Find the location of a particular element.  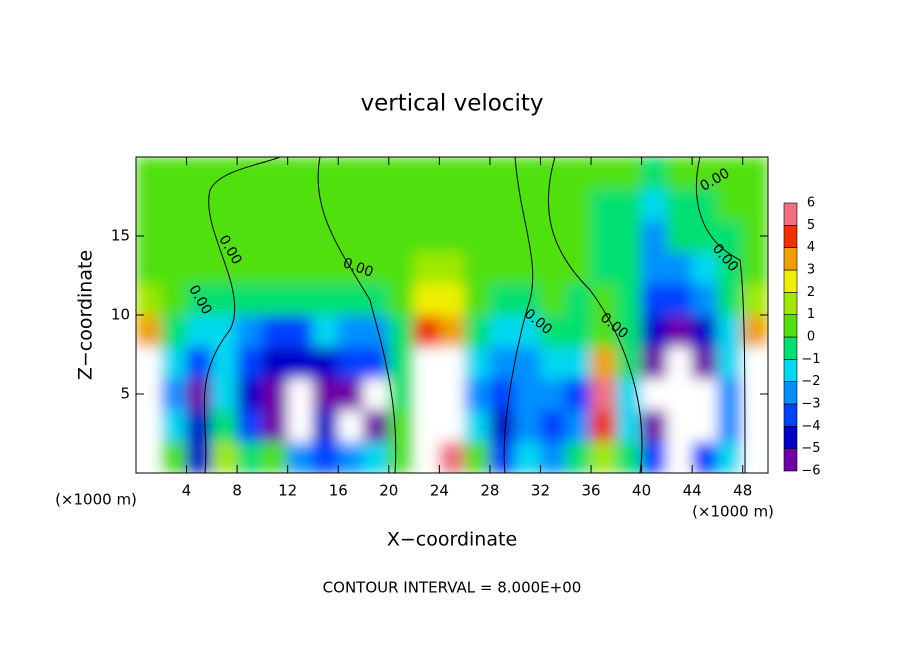

colorbar-label: 2 is located at coordinates (811, 292).